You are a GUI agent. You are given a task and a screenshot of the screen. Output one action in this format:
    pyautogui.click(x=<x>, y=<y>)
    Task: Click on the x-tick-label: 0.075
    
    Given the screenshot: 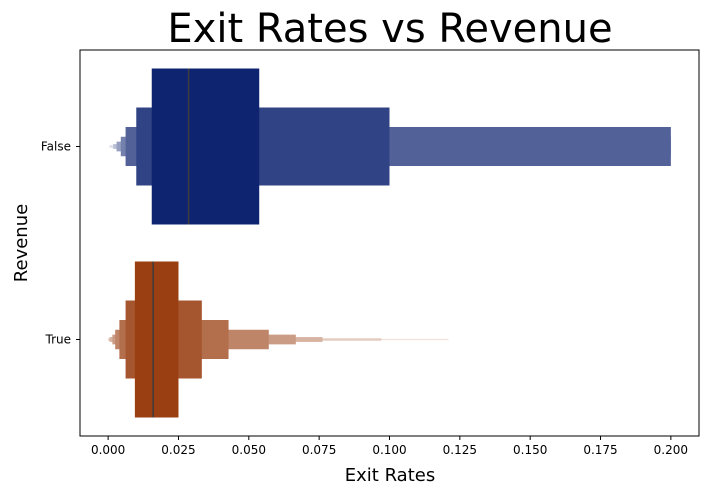 What is the action you would take?
    pyautogui.click(x=319, y=450)
    